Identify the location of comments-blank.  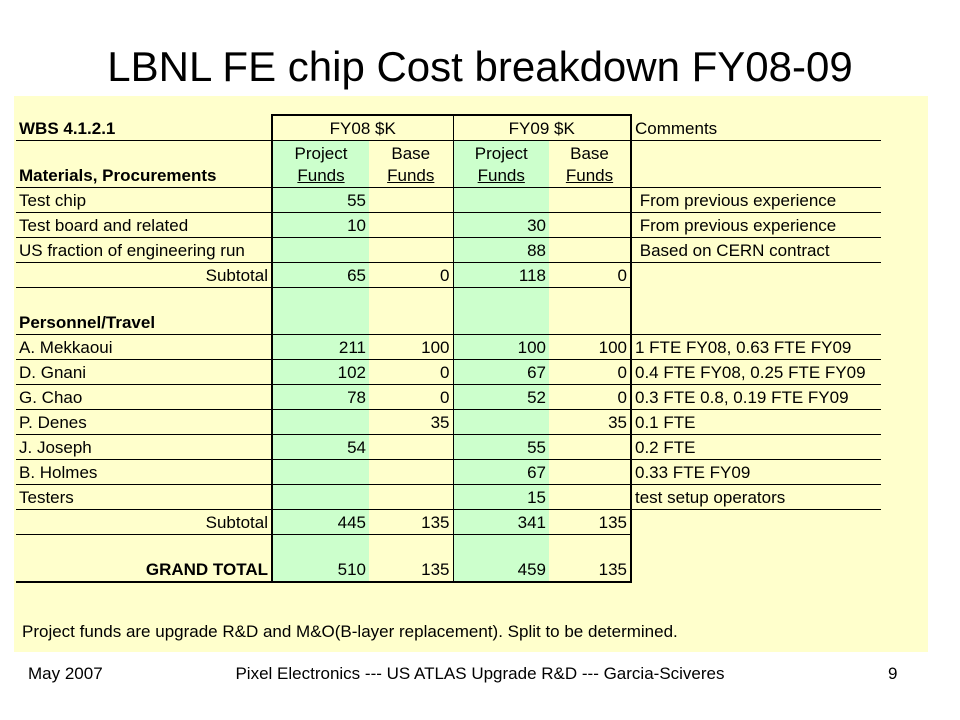
(756, 164).